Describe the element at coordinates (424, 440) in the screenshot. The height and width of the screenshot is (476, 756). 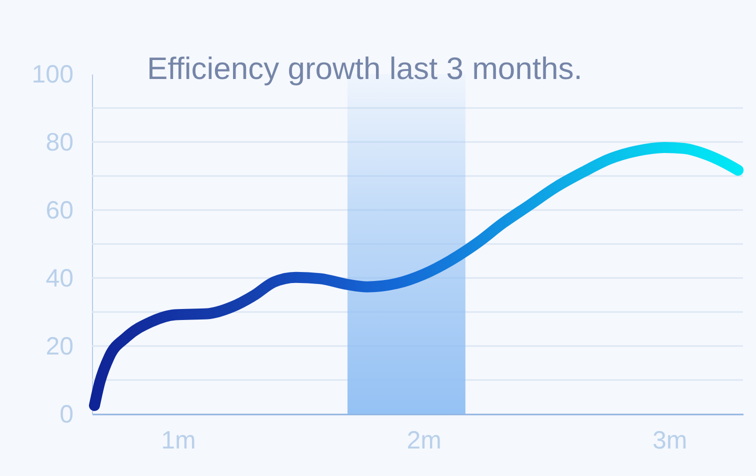
I see `x-tick-label: 2m` at that location.